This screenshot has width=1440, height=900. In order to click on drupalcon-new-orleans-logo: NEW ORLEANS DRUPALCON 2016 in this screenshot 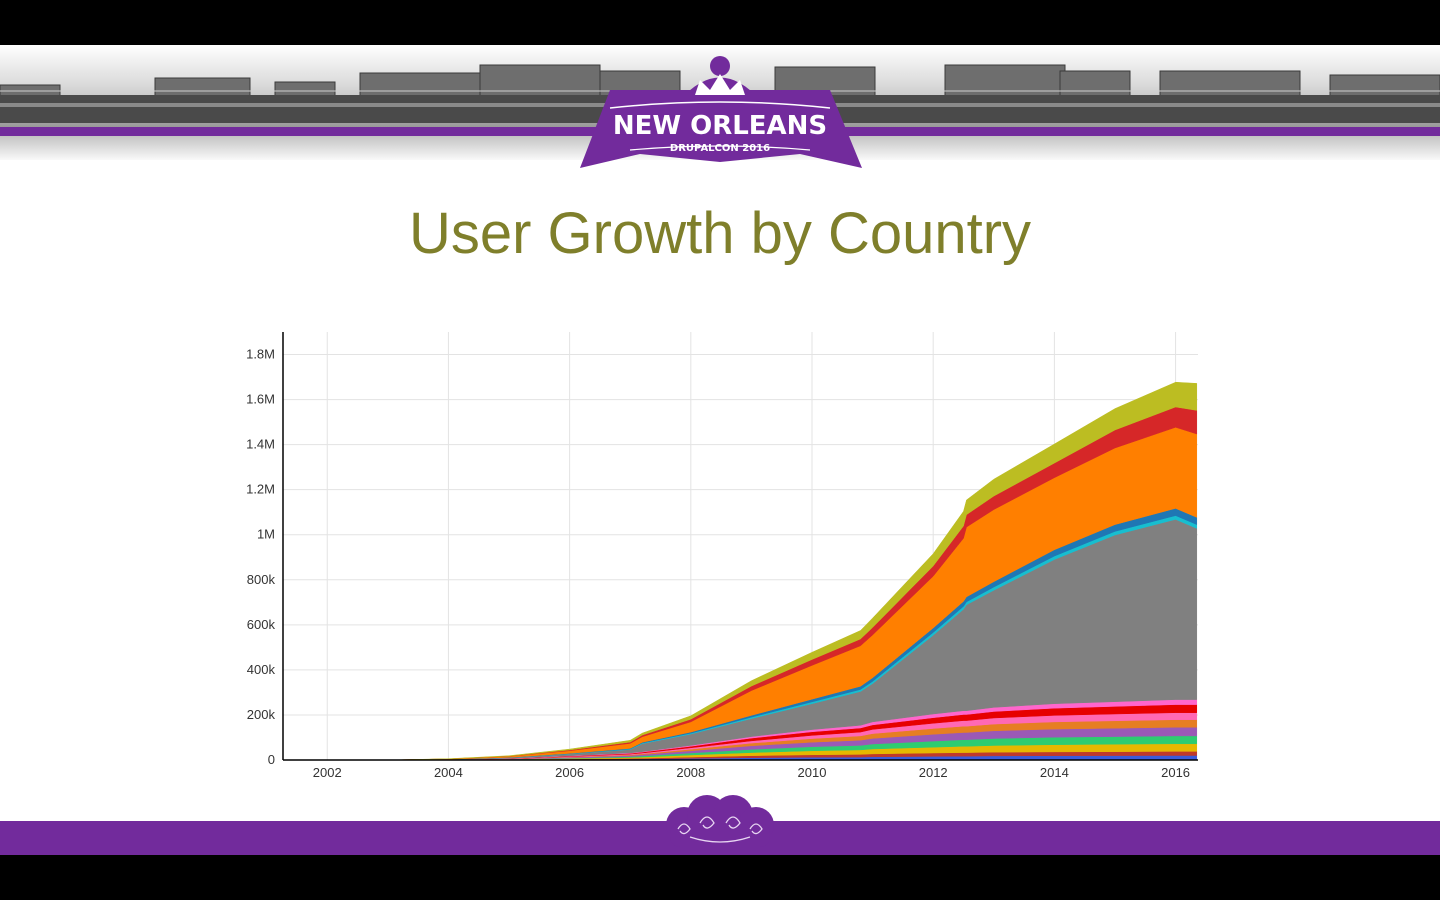, I will do `click(721, 112)`.